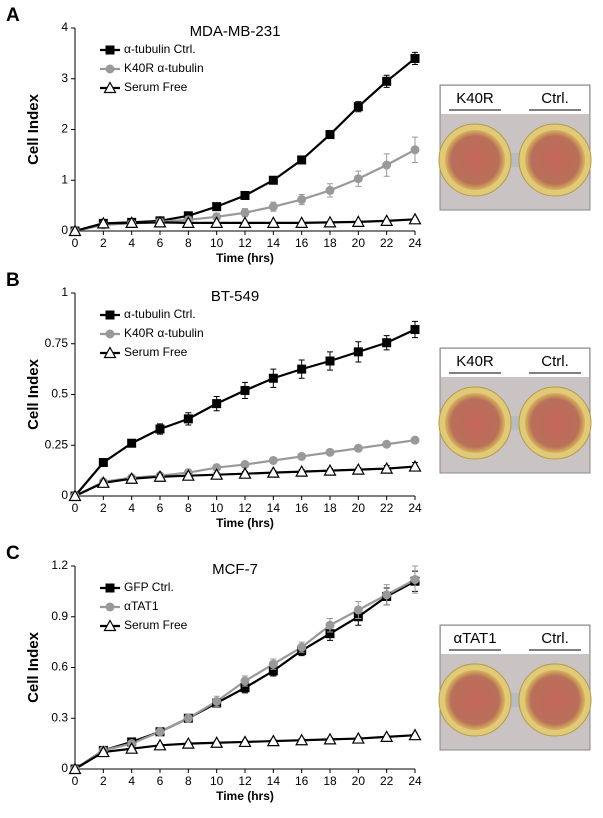  What do you see at coordinates (235, 296) in the screenshot?
I see `chart-title: BT-549` at bounding box center [235, 296].